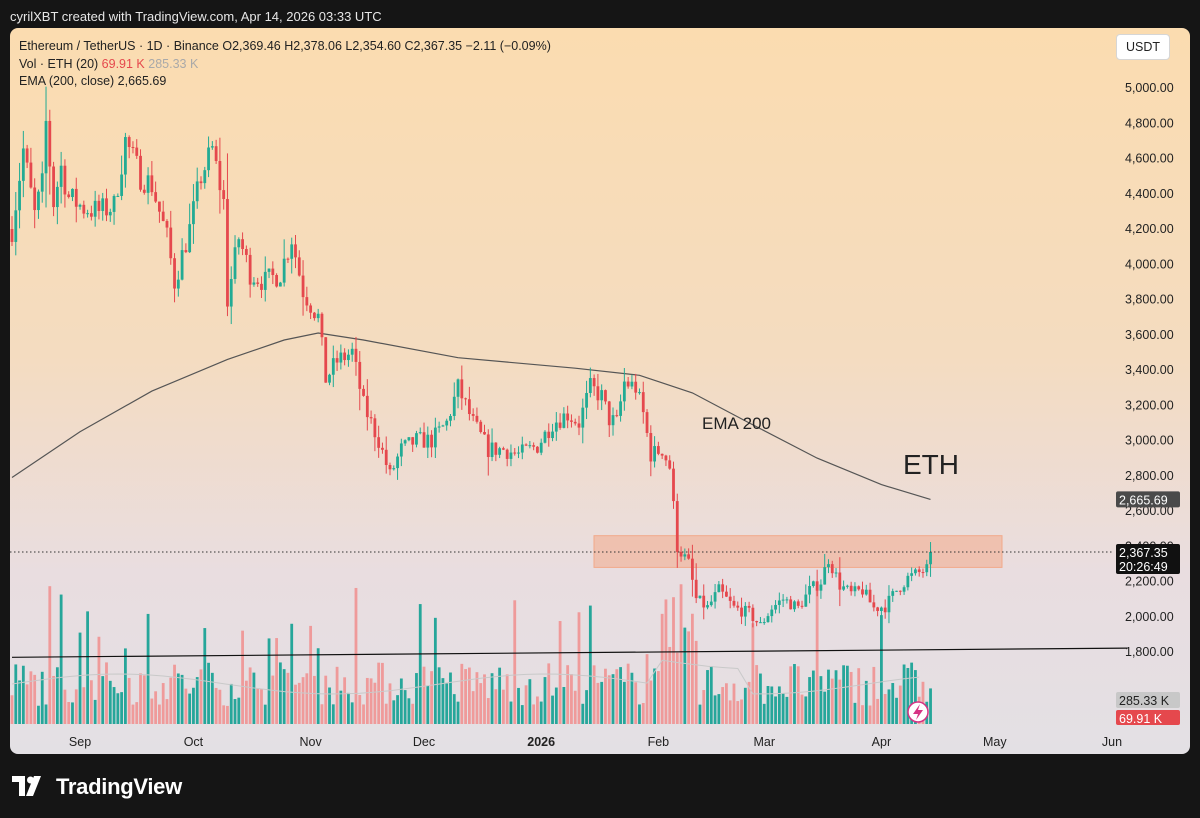 This screenshot has width=1200, height=818. I want to click on y-tick-label: 4,200.00, so click(1149, 229).